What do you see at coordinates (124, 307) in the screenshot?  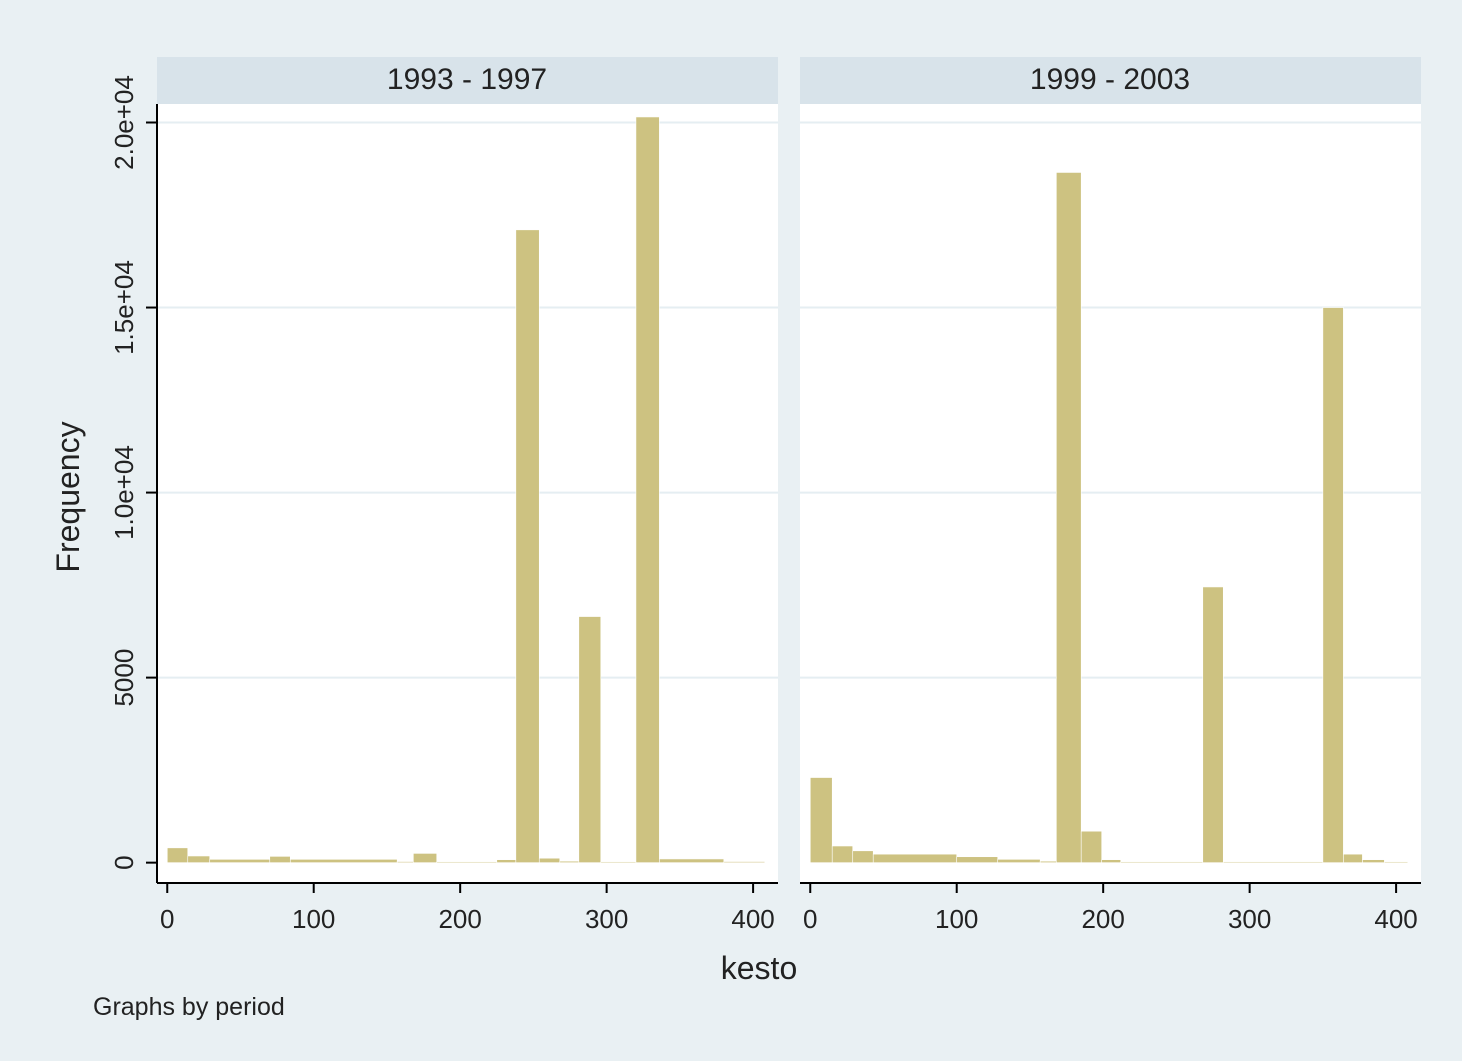 I see `y-tick-label: 1.5e+04` at bounding box center [124, 307].